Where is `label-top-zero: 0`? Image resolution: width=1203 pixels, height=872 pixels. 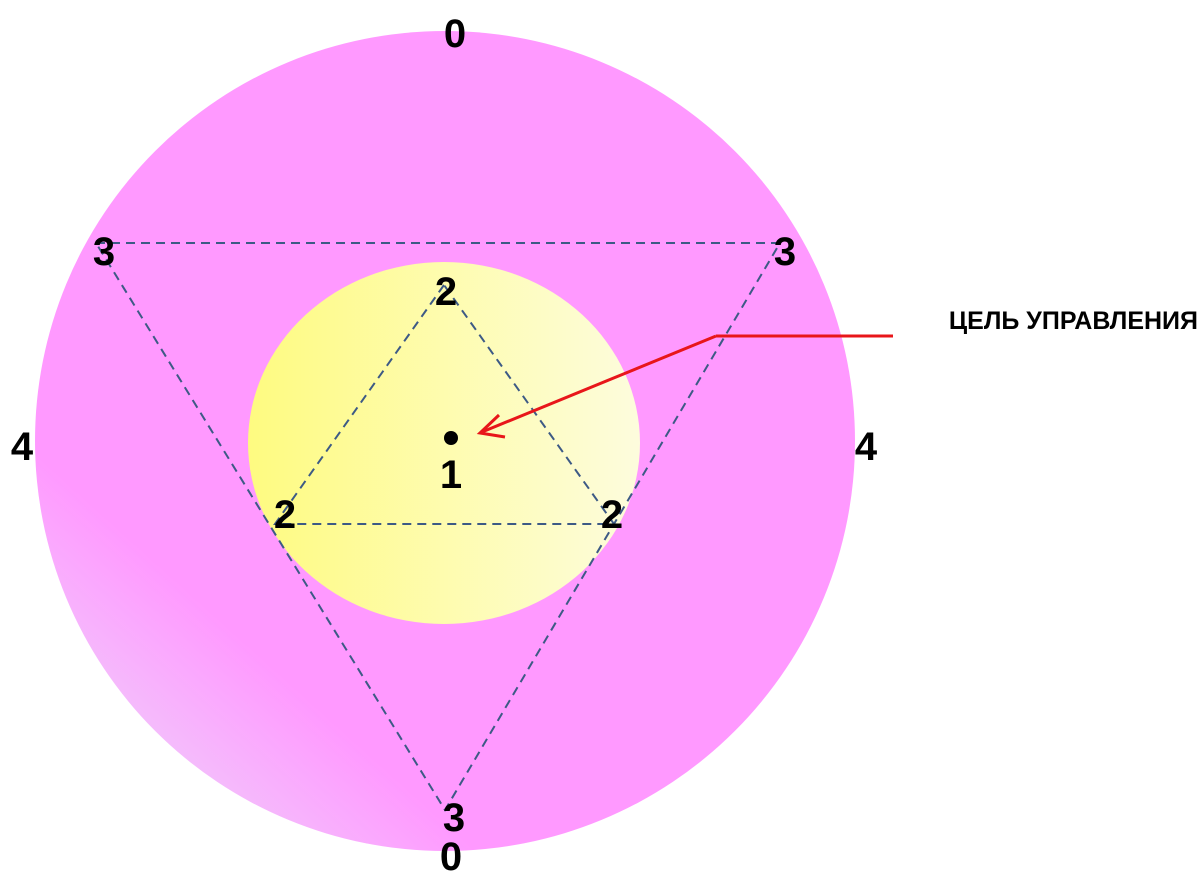
label-top-zero: 0 is located at coordinates (455, 34).